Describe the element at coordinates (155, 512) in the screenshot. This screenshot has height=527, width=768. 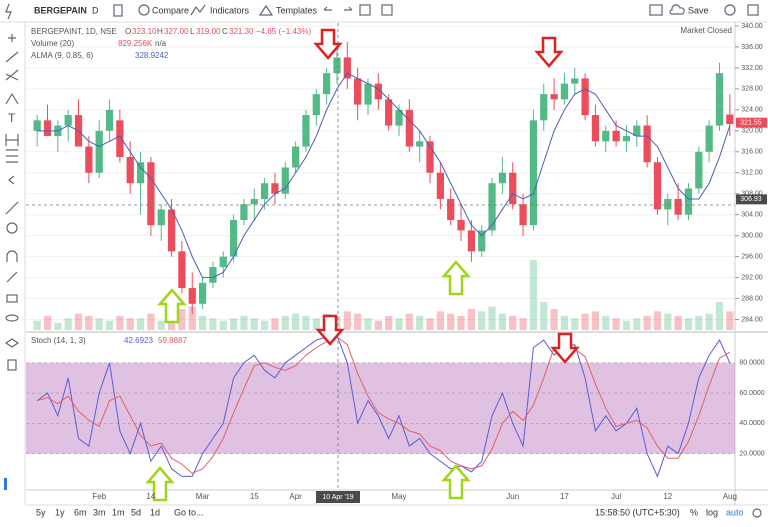
I see `range-button: 1d` at that location.